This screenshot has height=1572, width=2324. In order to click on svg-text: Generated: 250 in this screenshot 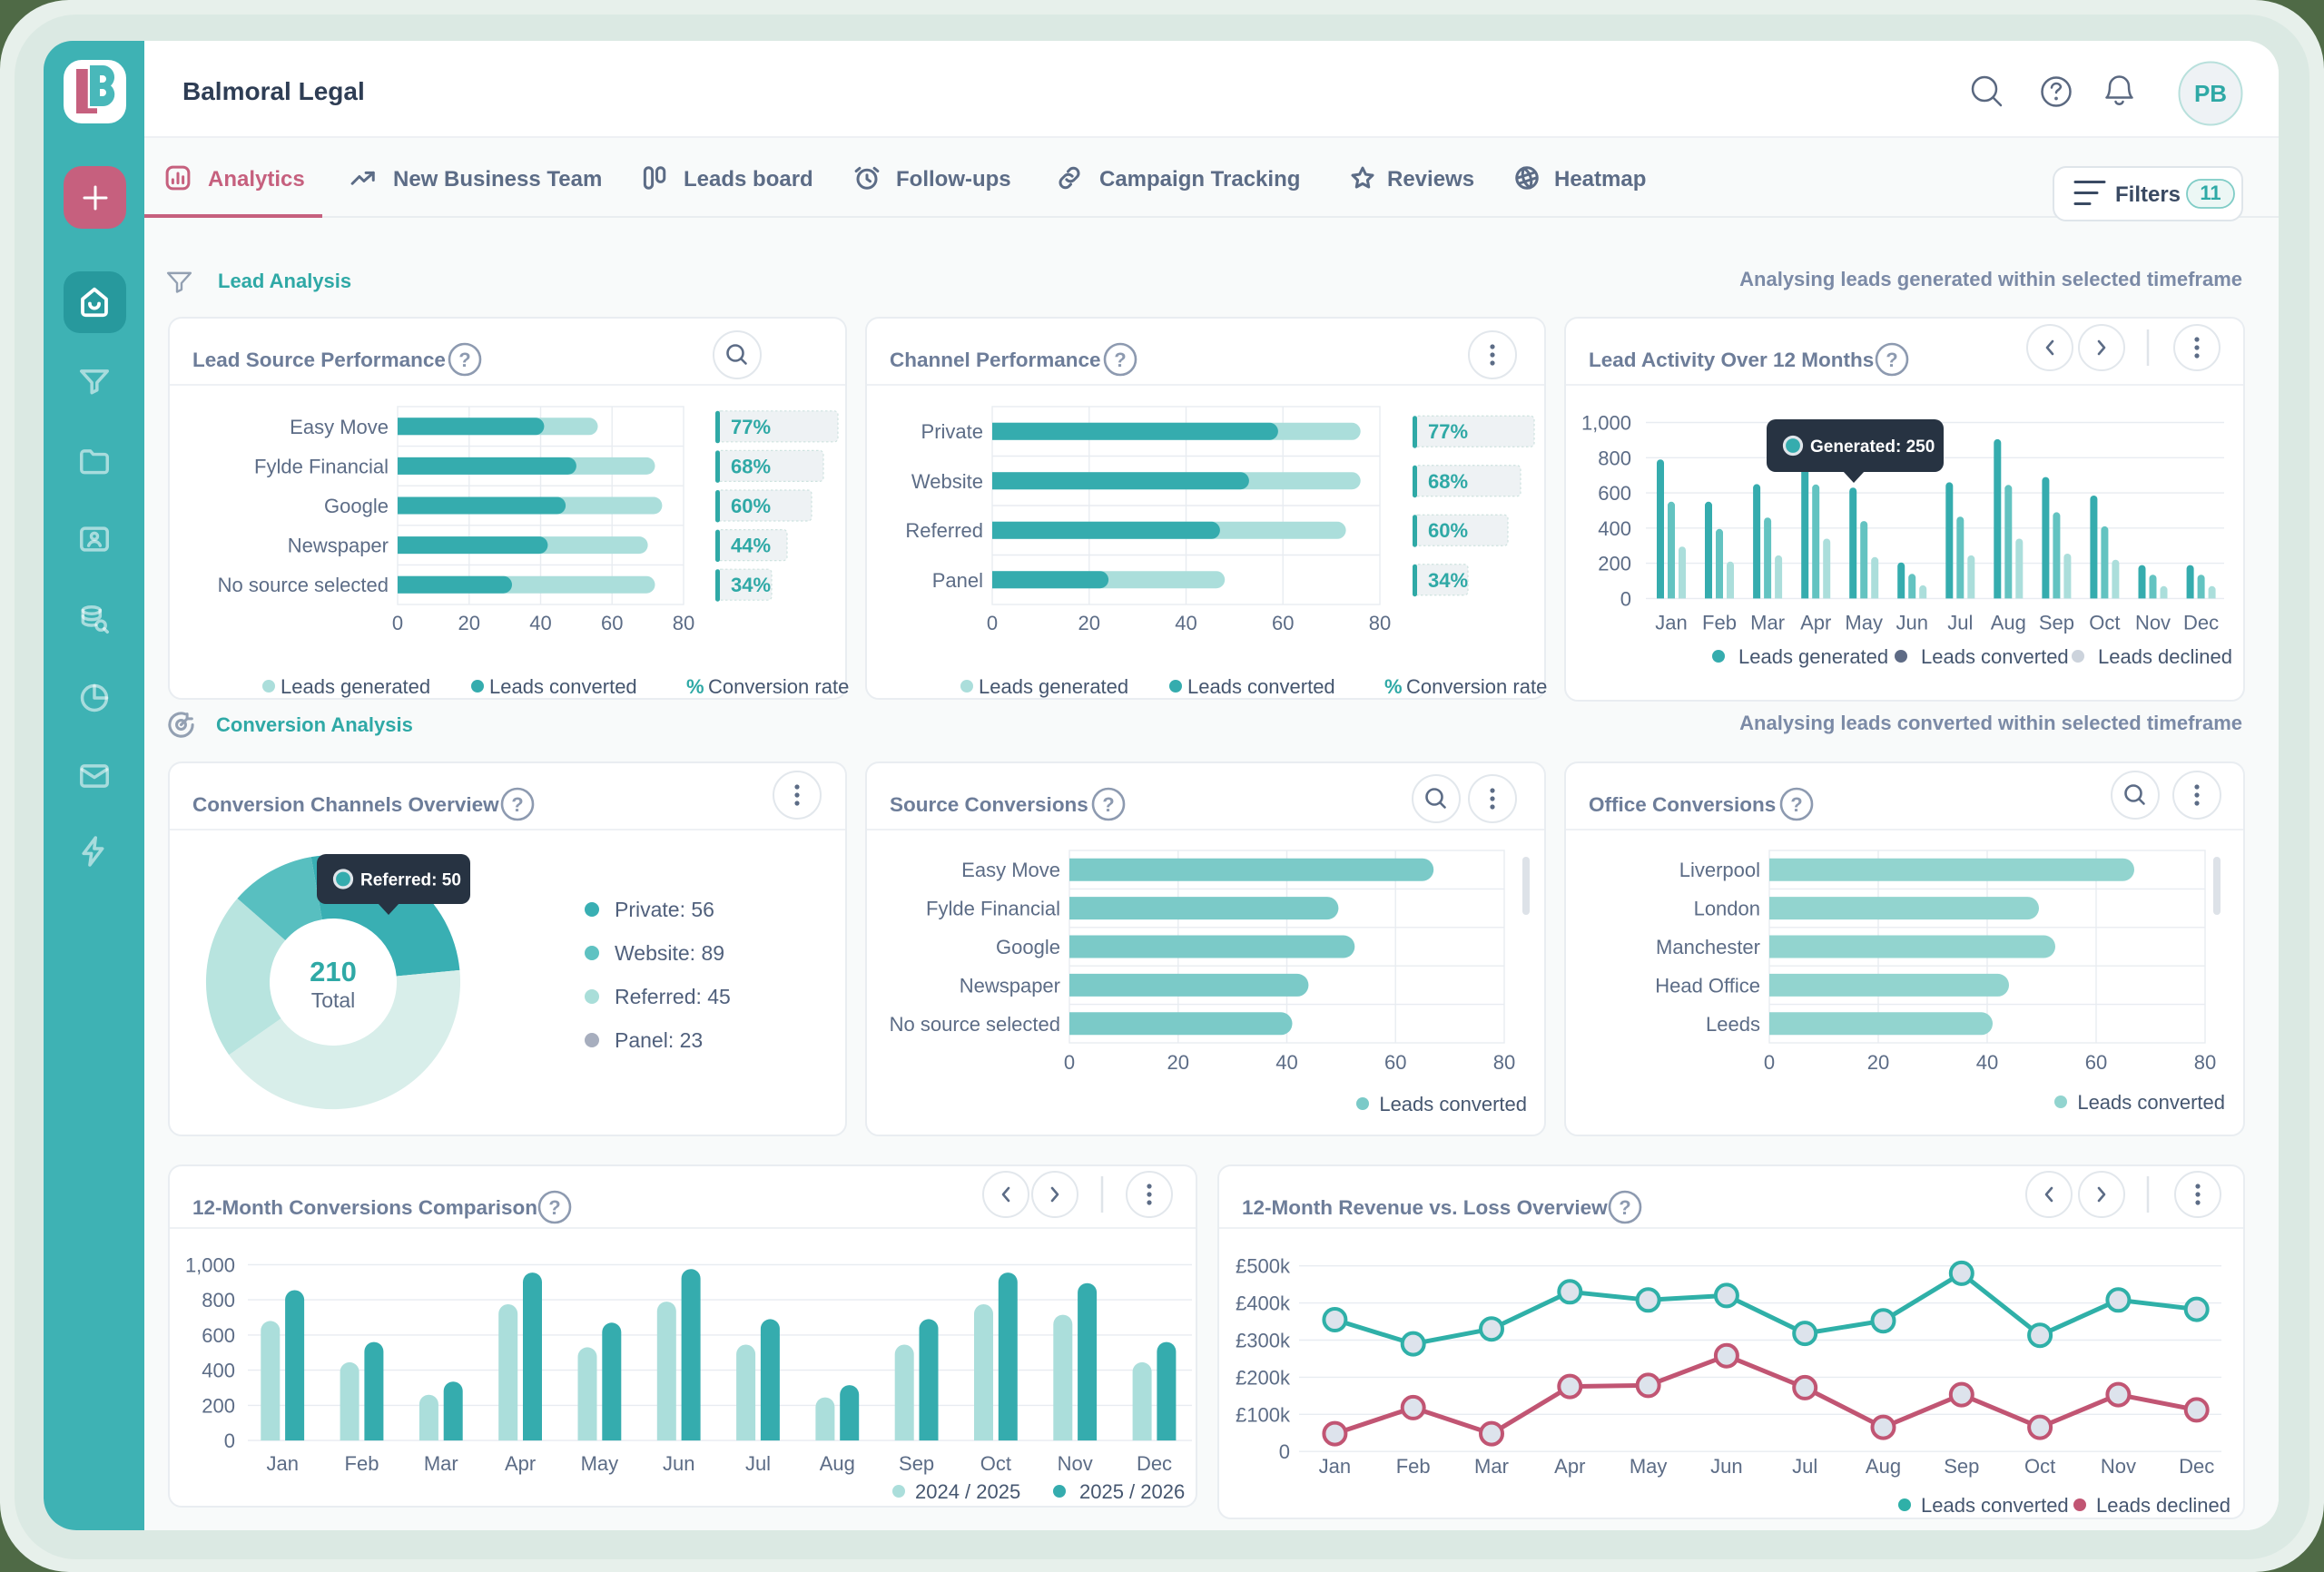, I will do `click(1872, 447)`.